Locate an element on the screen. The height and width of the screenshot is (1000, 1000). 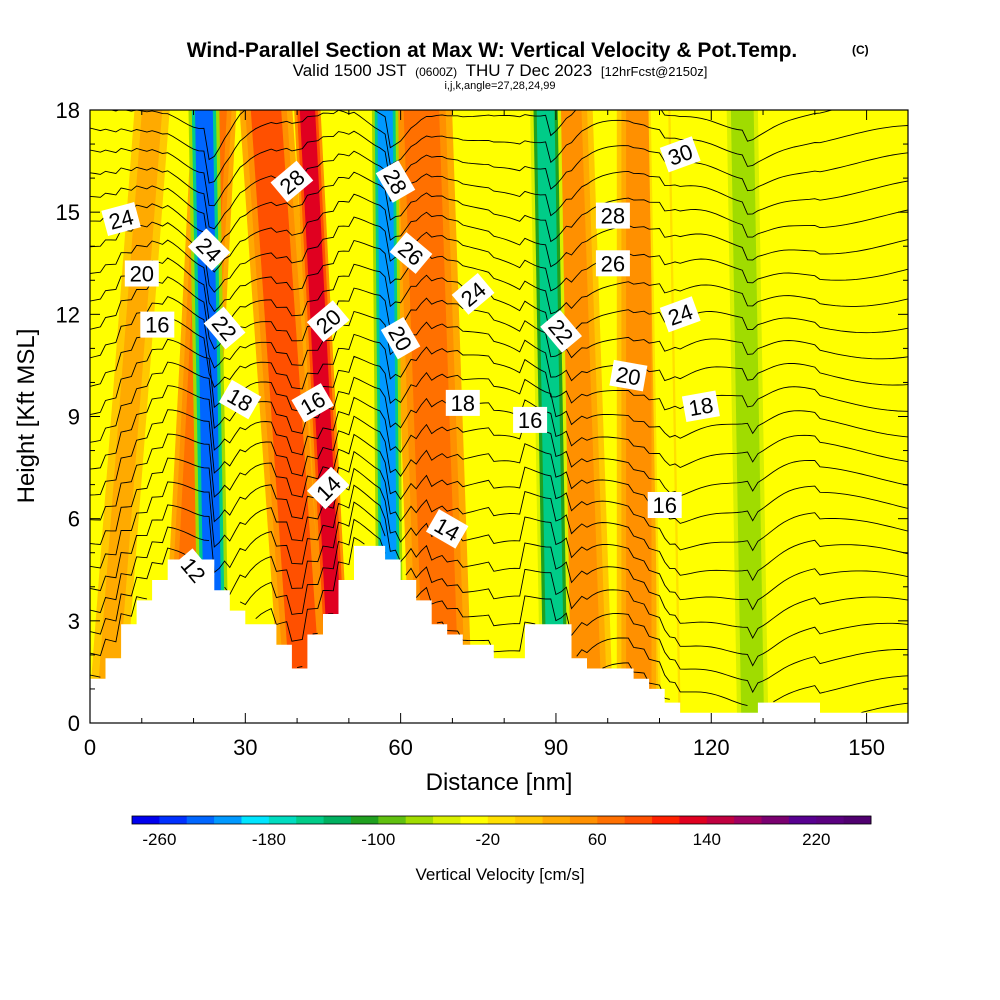
y-tick-label: 18 is located at coordinates (68, 110).